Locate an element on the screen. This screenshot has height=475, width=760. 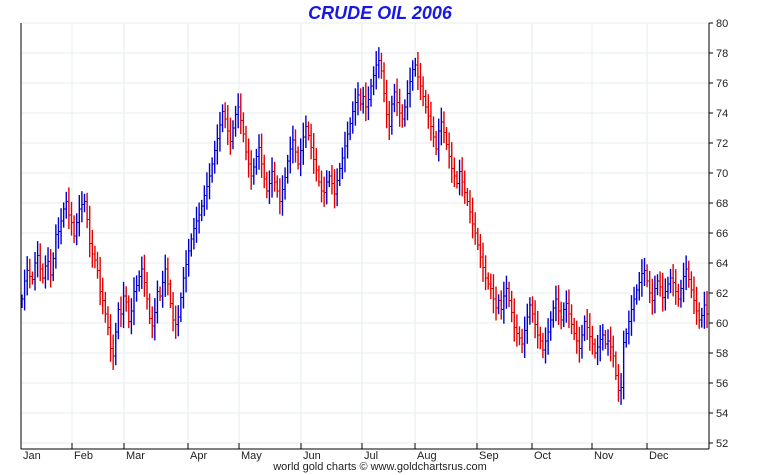
y-tick-label: 74 is located at coordinates (722, 114).